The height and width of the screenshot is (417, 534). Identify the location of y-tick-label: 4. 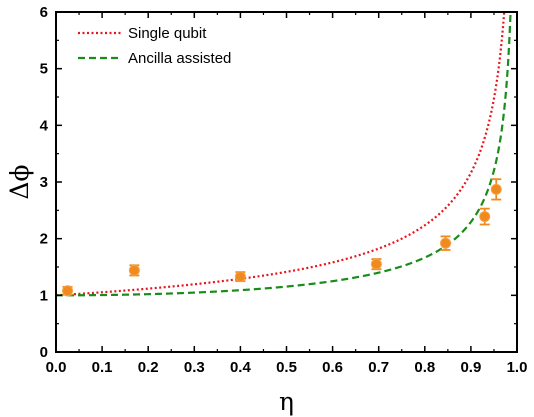
(44, 125).